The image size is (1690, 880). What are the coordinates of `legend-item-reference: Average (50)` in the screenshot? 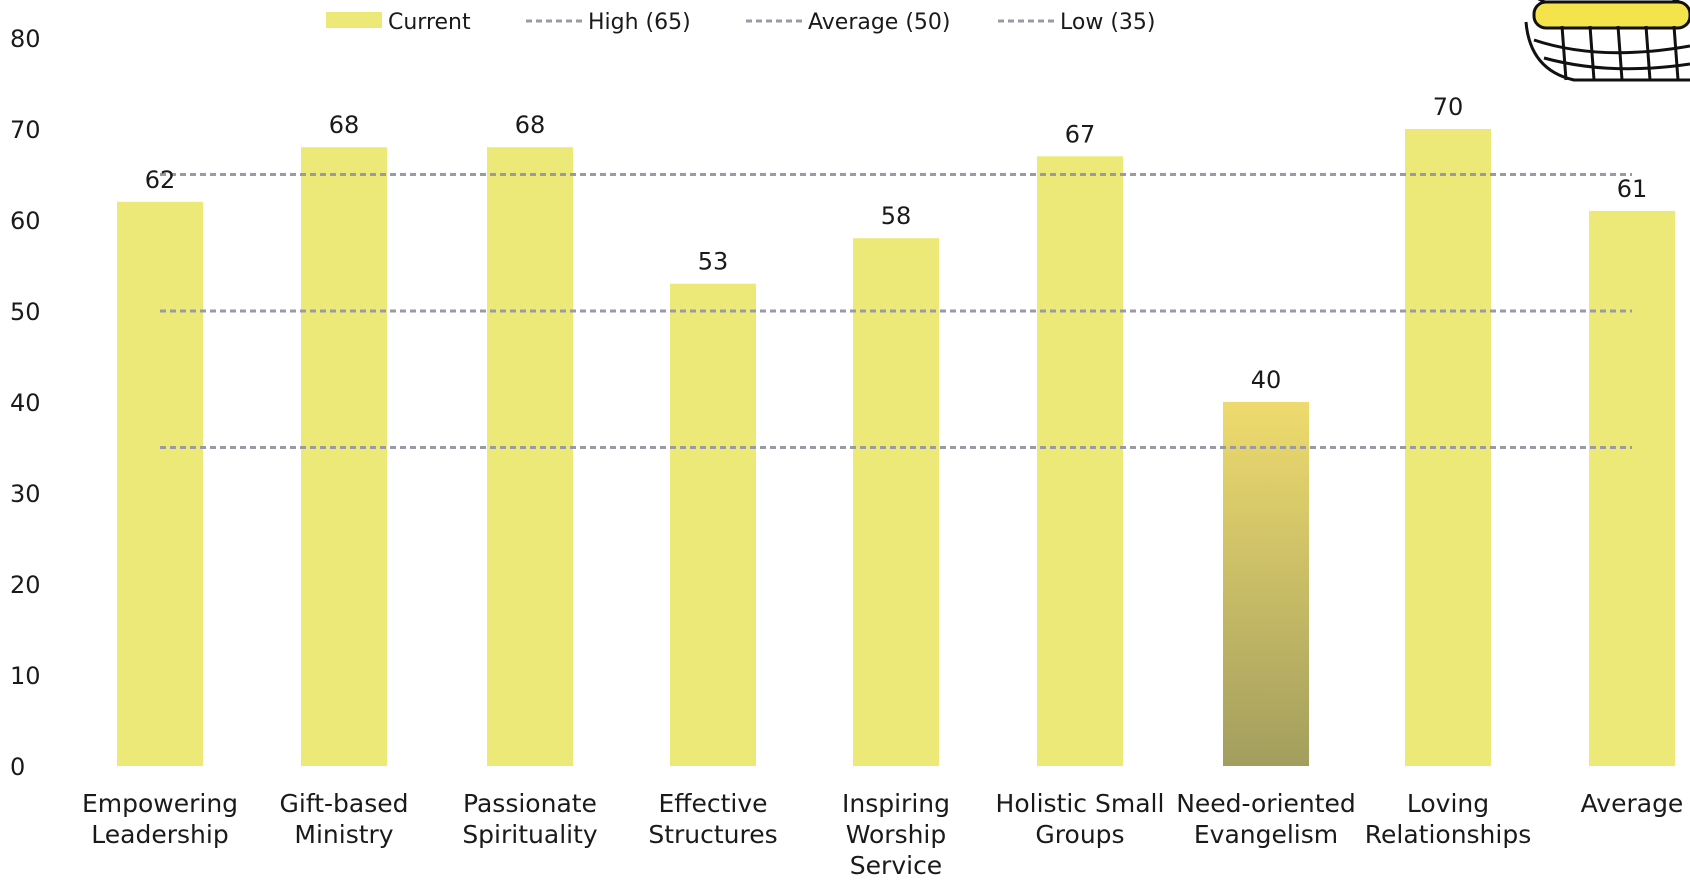 It's located at (848, 22).